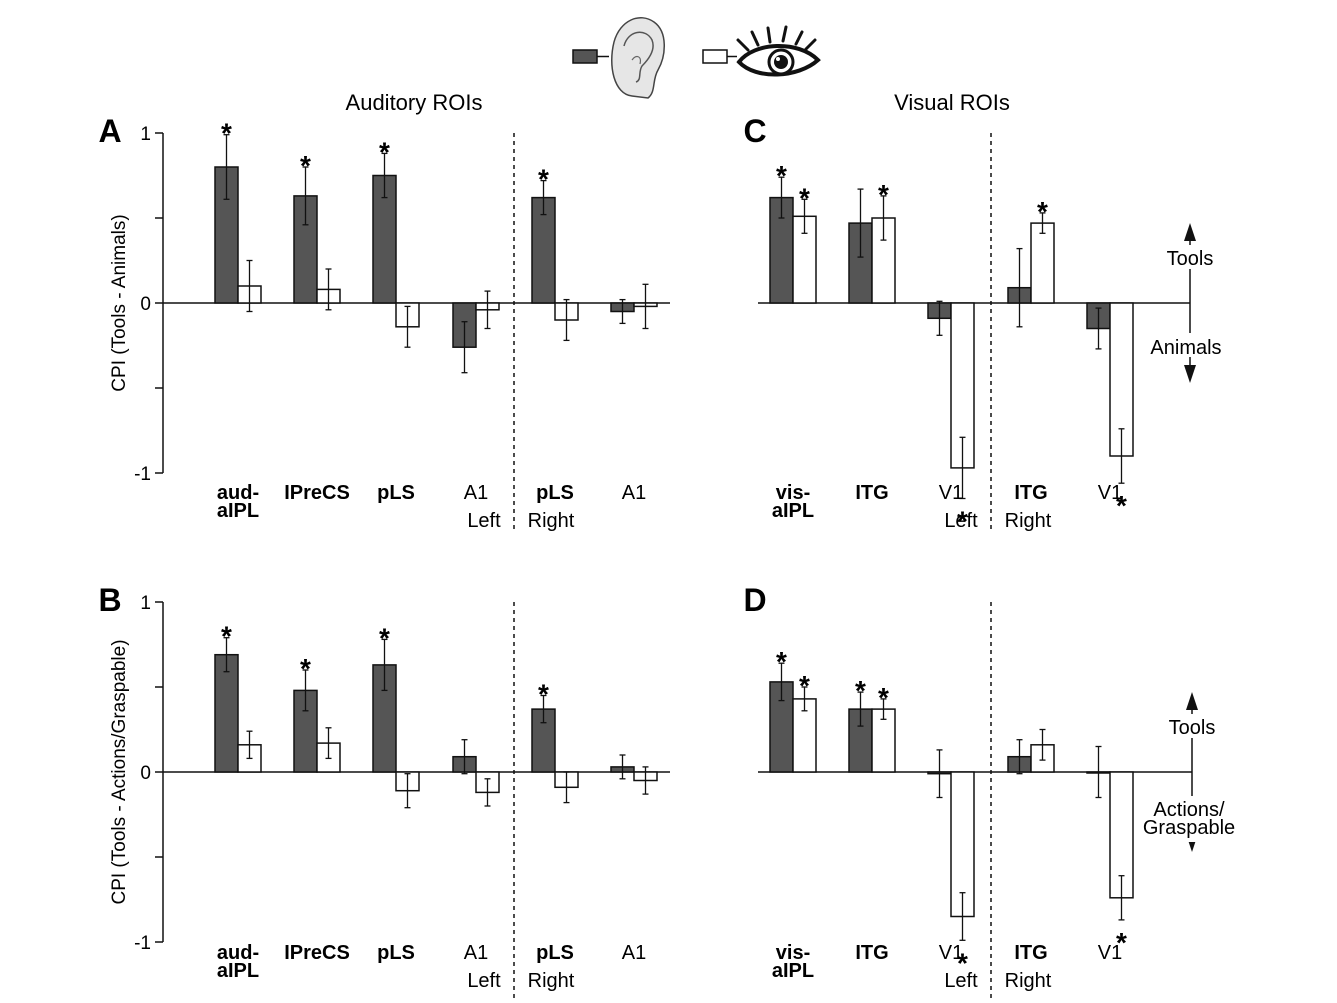  I want to click on legend-swatch-visual, so click(715, 56).